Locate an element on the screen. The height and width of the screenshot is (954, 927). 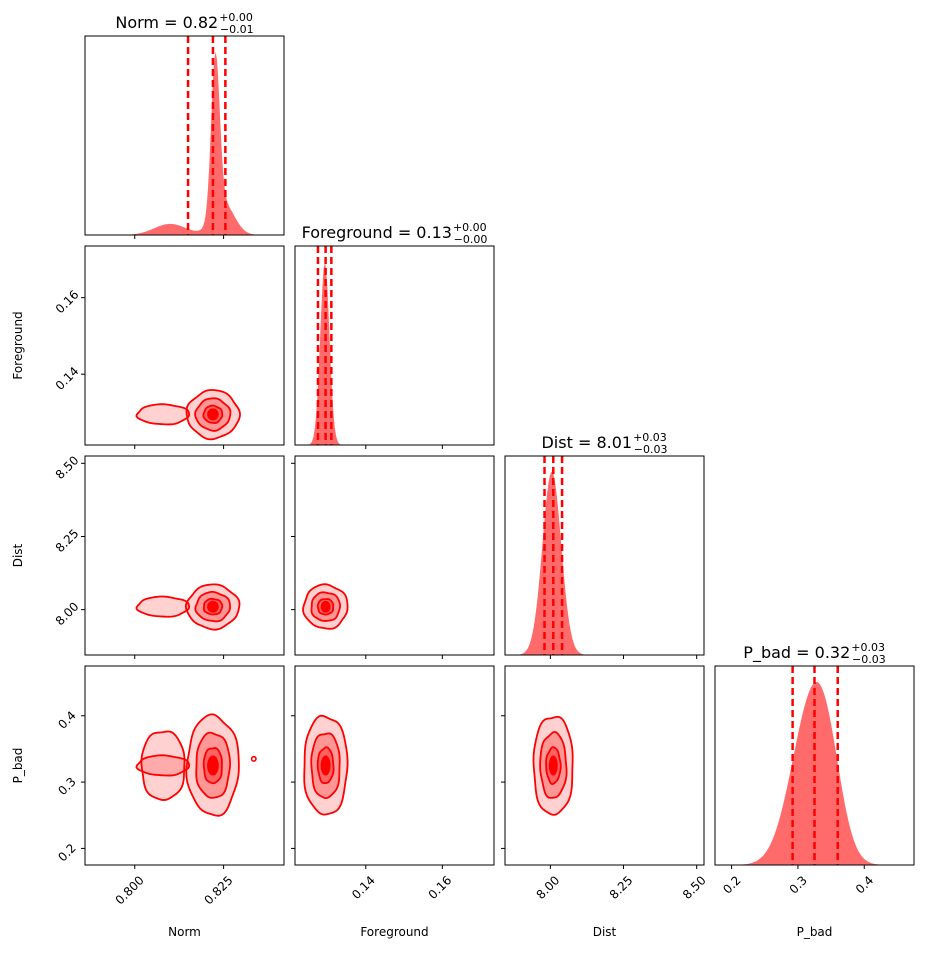
panel-title: Norm = 0.82+0.00 −0.01 is located at coordinates (184, 23).